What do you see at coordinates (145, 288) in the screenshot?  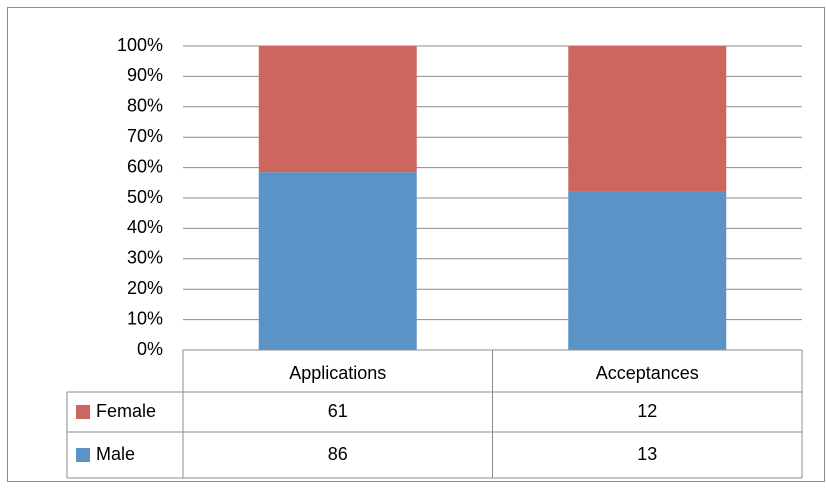 I see `y-tick-label: 20%` at bounding box center [145, 288].